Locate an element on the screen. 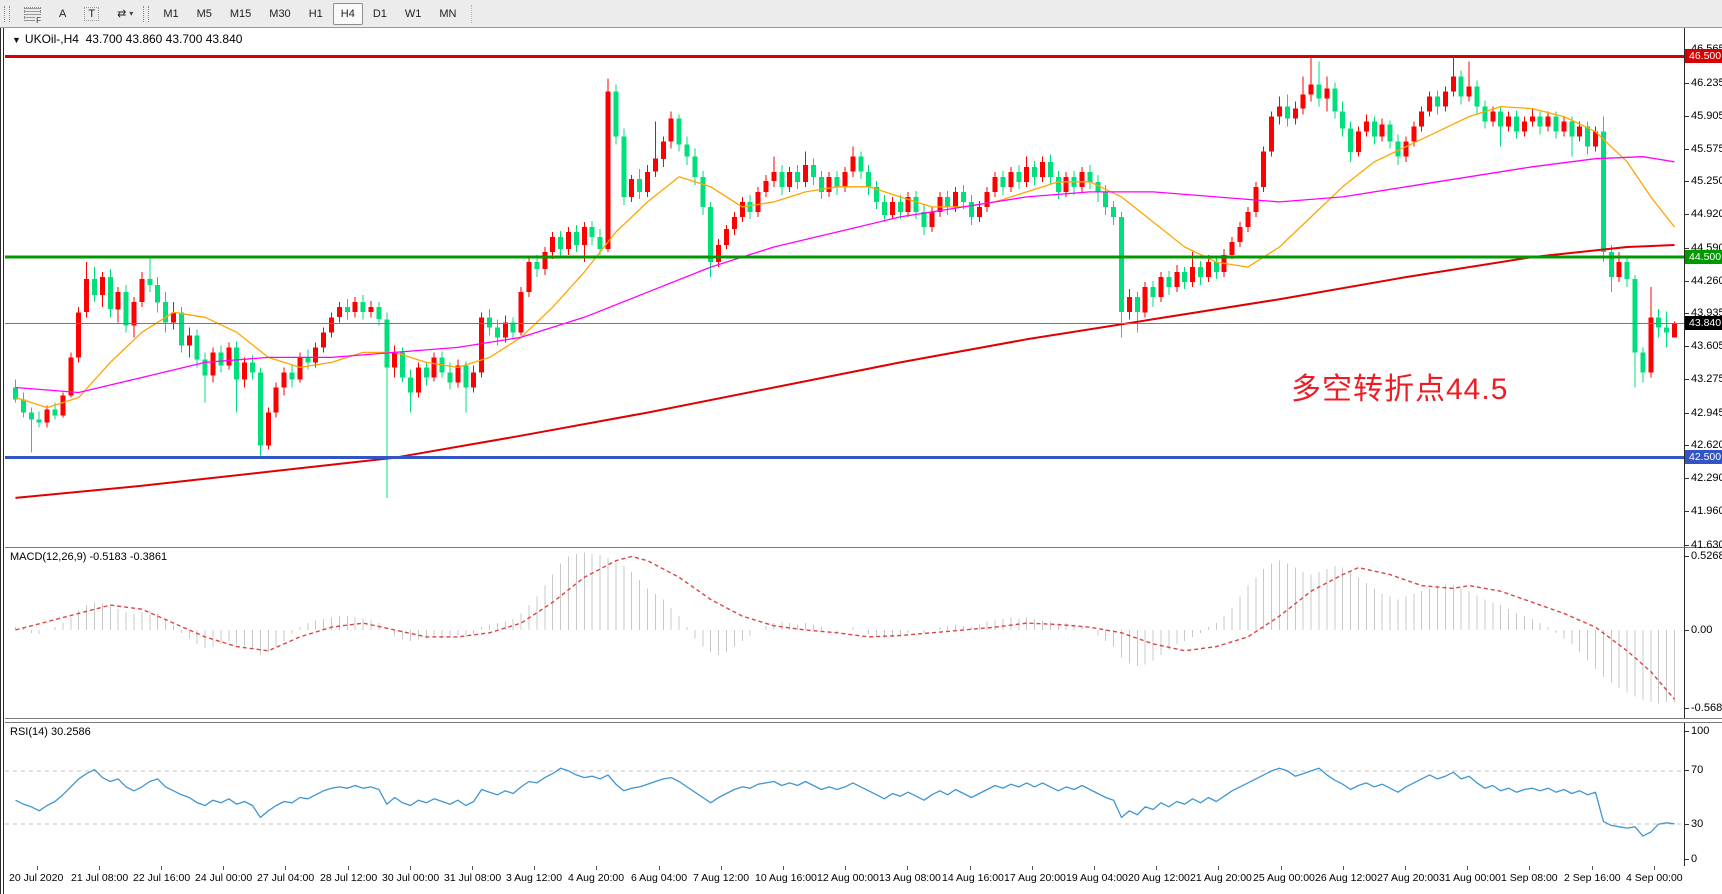 This screenshot has width=1722, height=894. rsi-tick-label: 70 is located at coordinates (1697, 770).